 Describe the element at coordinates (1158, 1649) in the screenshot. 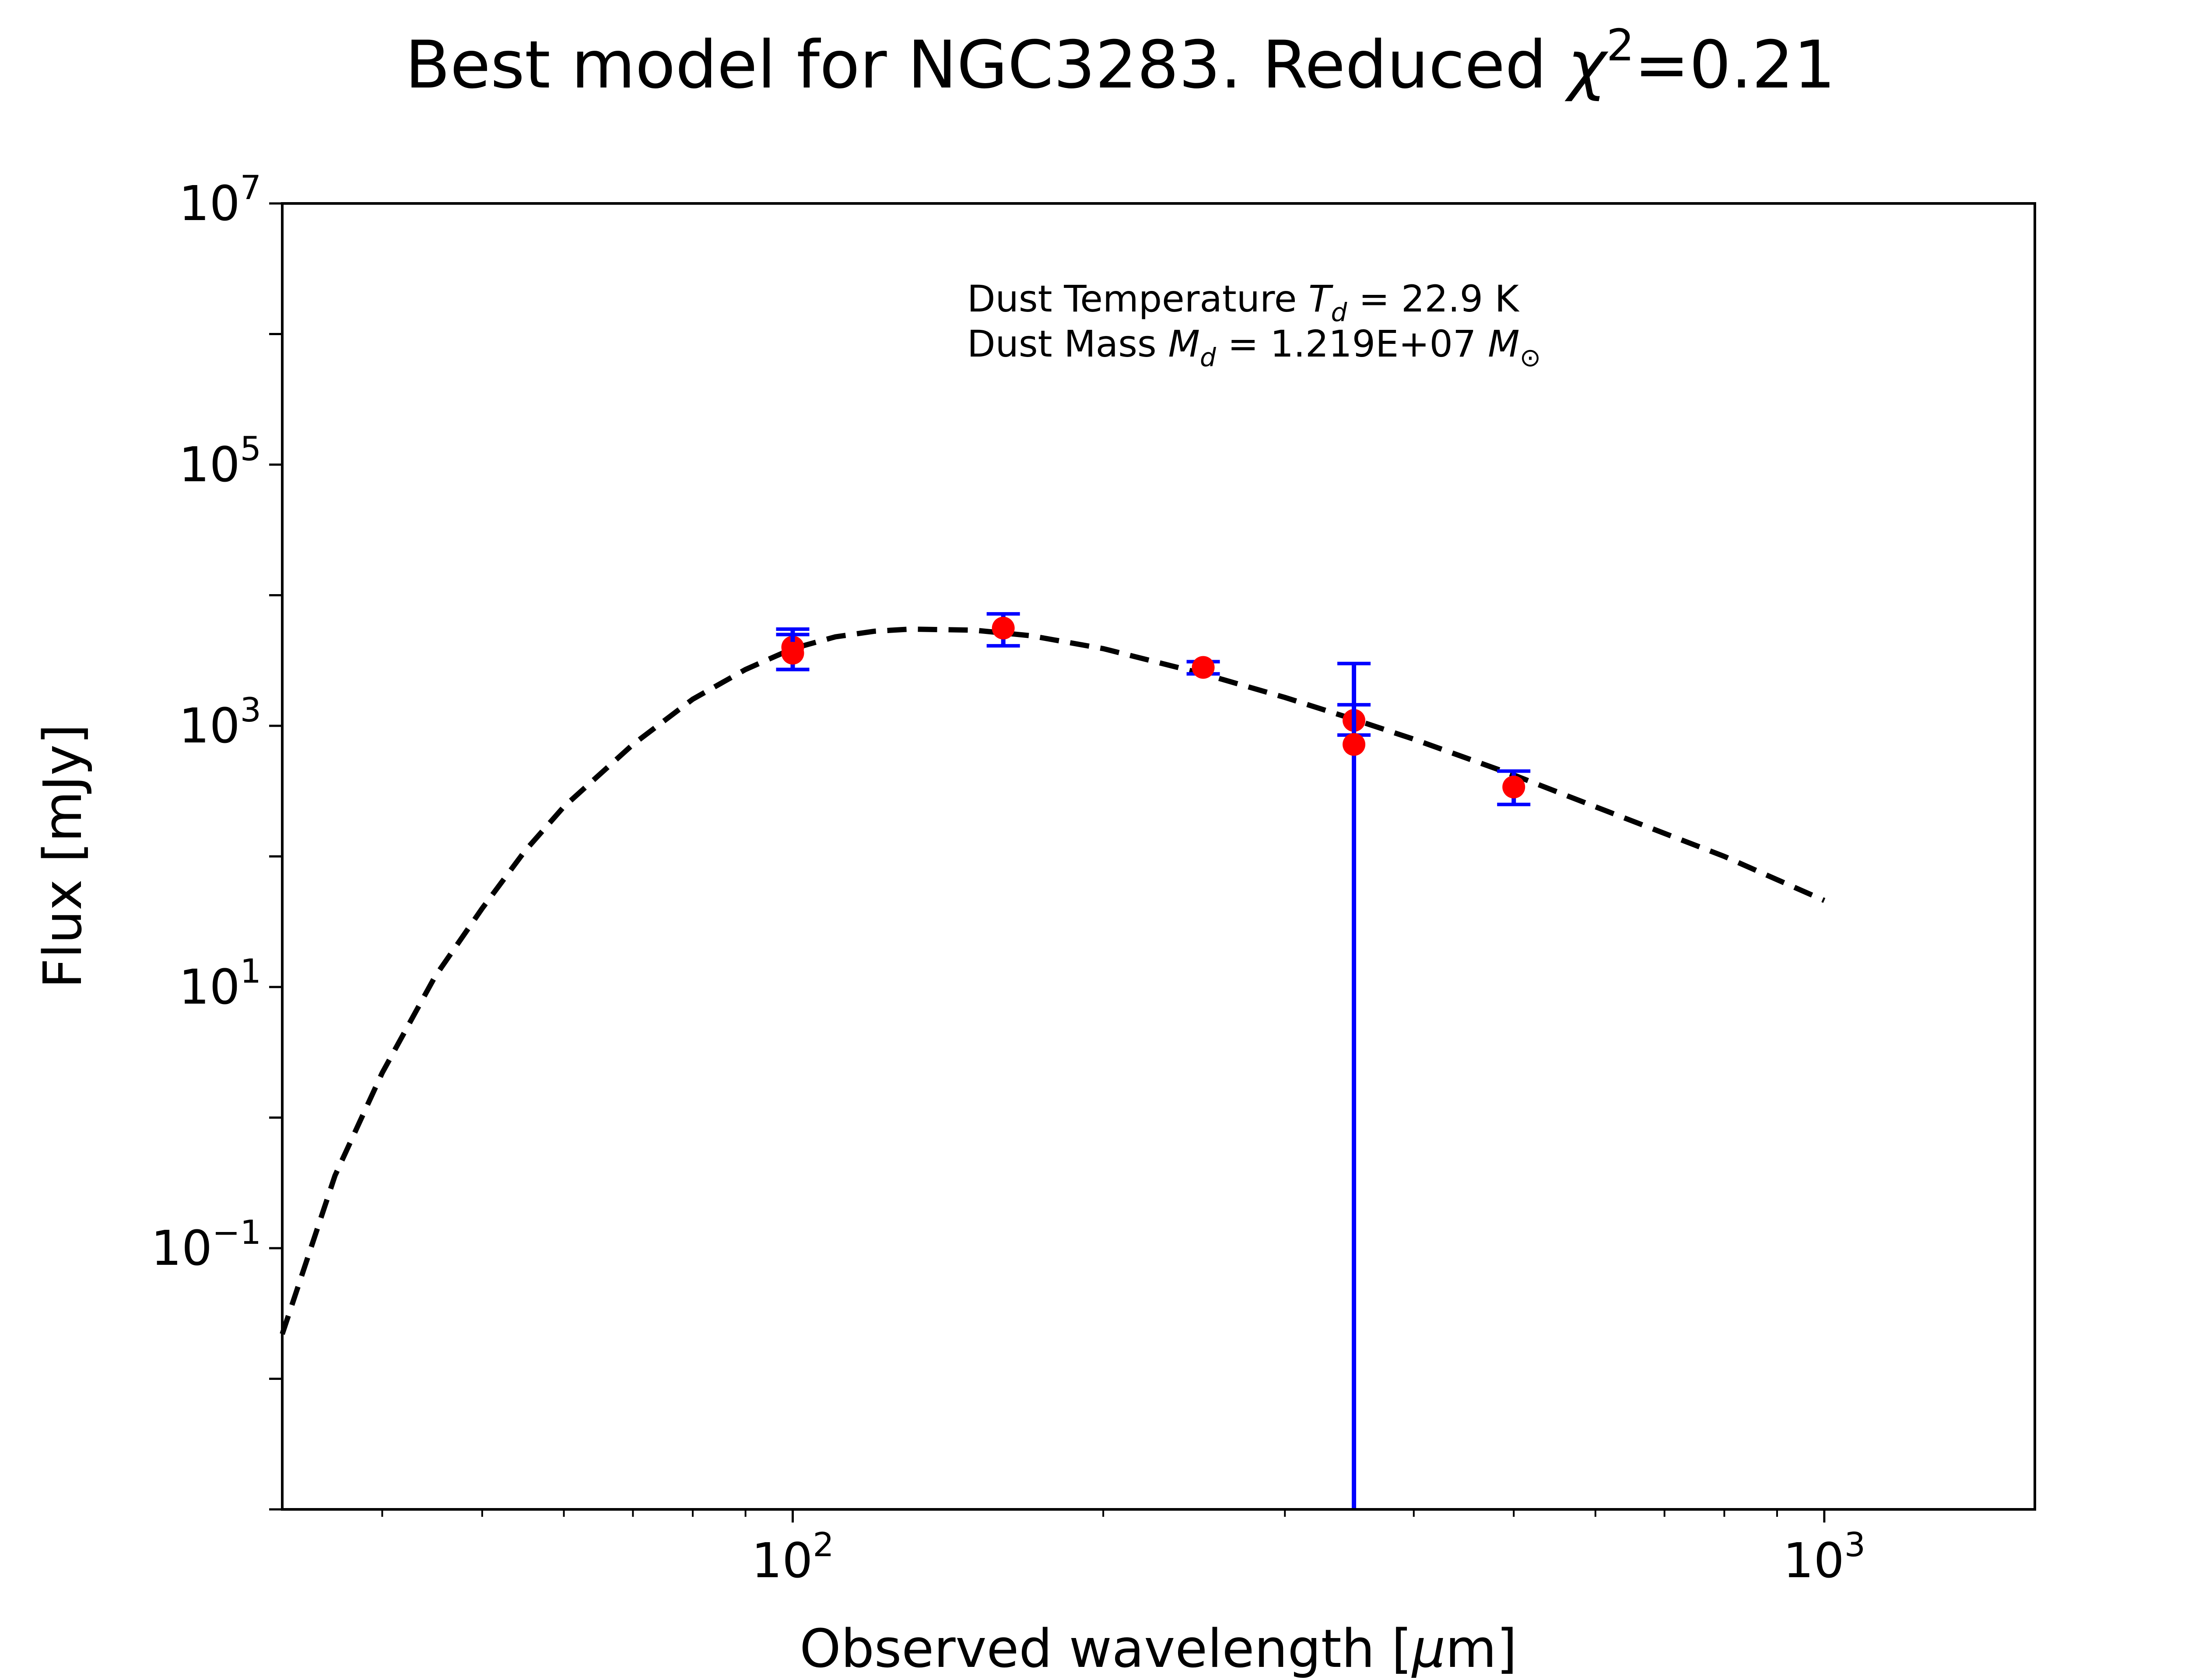

I see `x-axis-label: Observed wavelength [μm]` at that location.